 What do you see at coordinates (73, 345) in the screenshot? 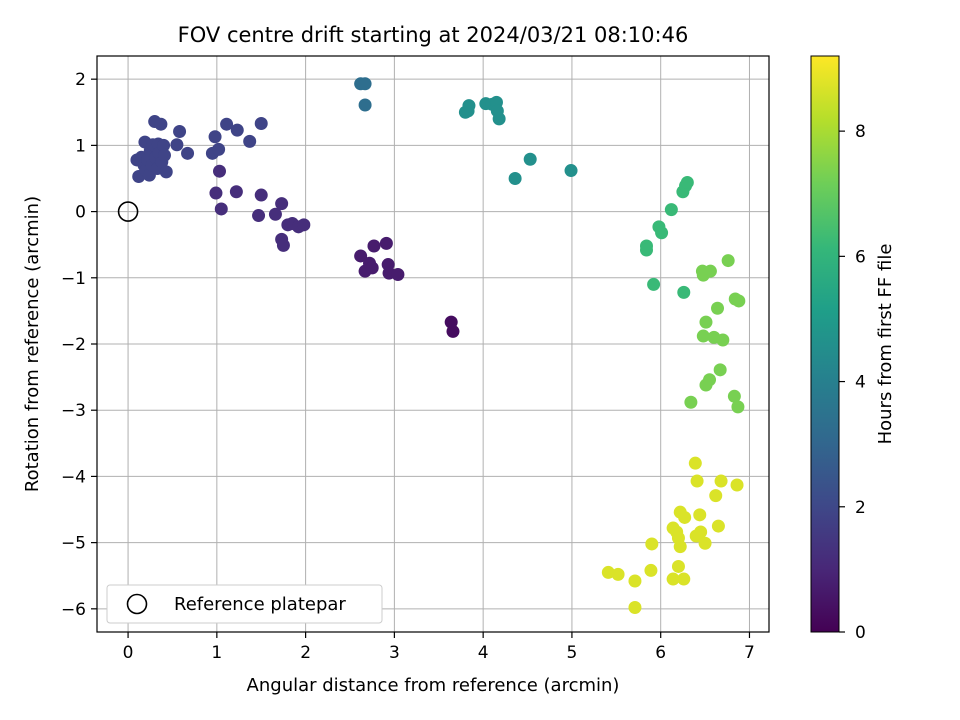
I see `y-tick-label: −2` at bounding box center [73, 345].